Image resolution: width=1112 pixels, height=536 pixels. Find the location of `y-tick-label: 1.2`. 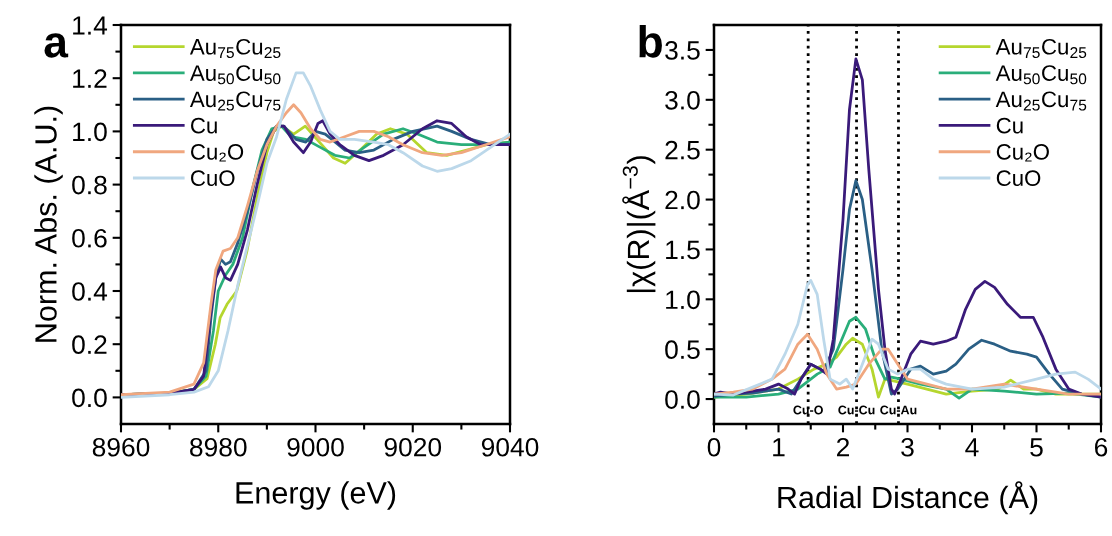

y-tick-label: 1.2 is located at coordinates (90, 78).